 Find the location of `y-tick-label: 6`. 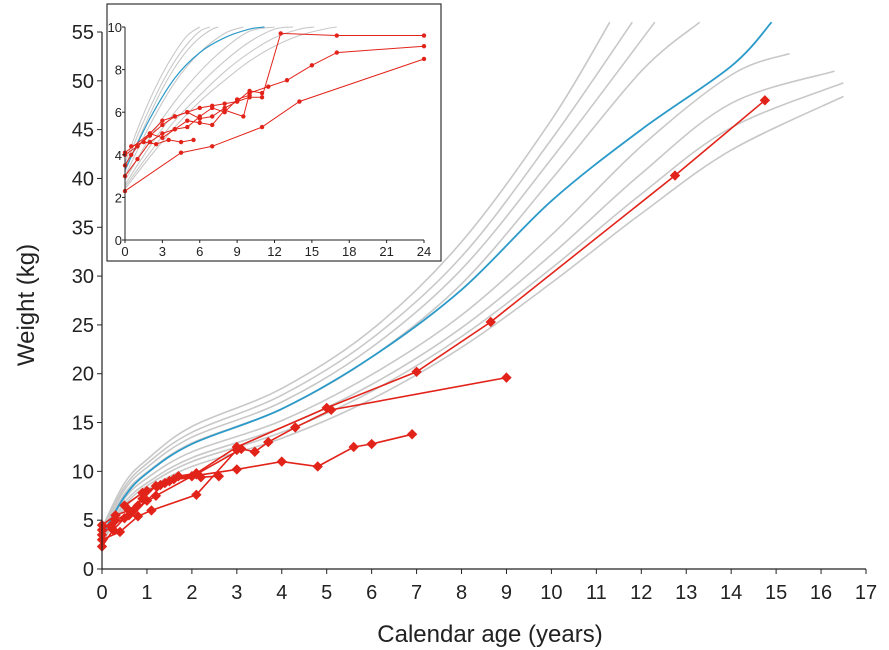

y-tick-label: 6 is located at coordinates (118, 112).